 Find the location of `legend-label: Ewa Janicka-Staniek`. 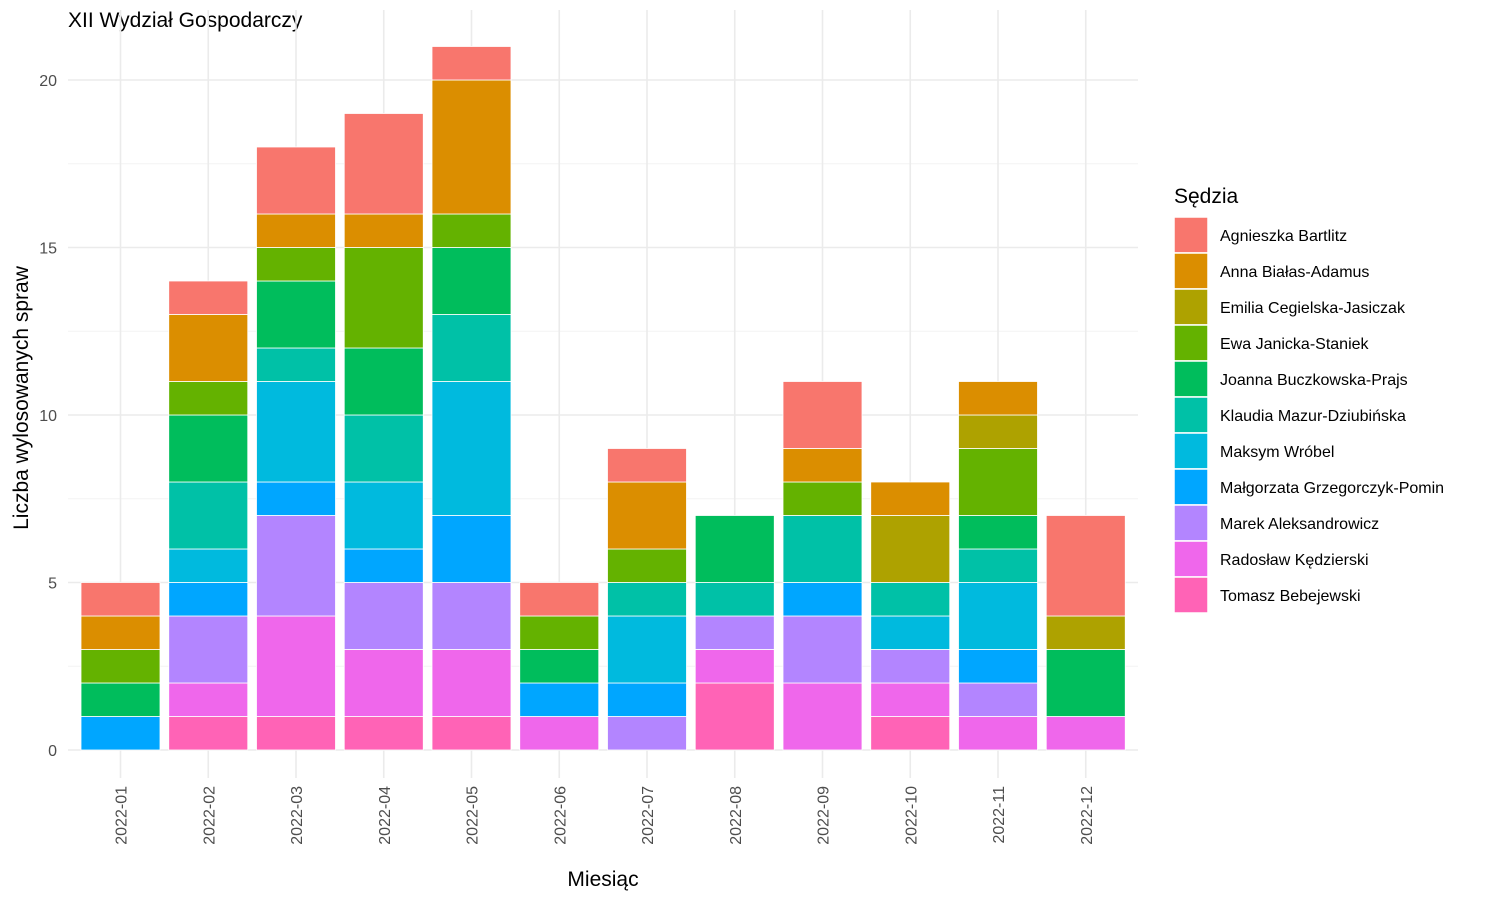

legend-label: Ewa Janicka-Staniek is located at coordinates (1295, 344).